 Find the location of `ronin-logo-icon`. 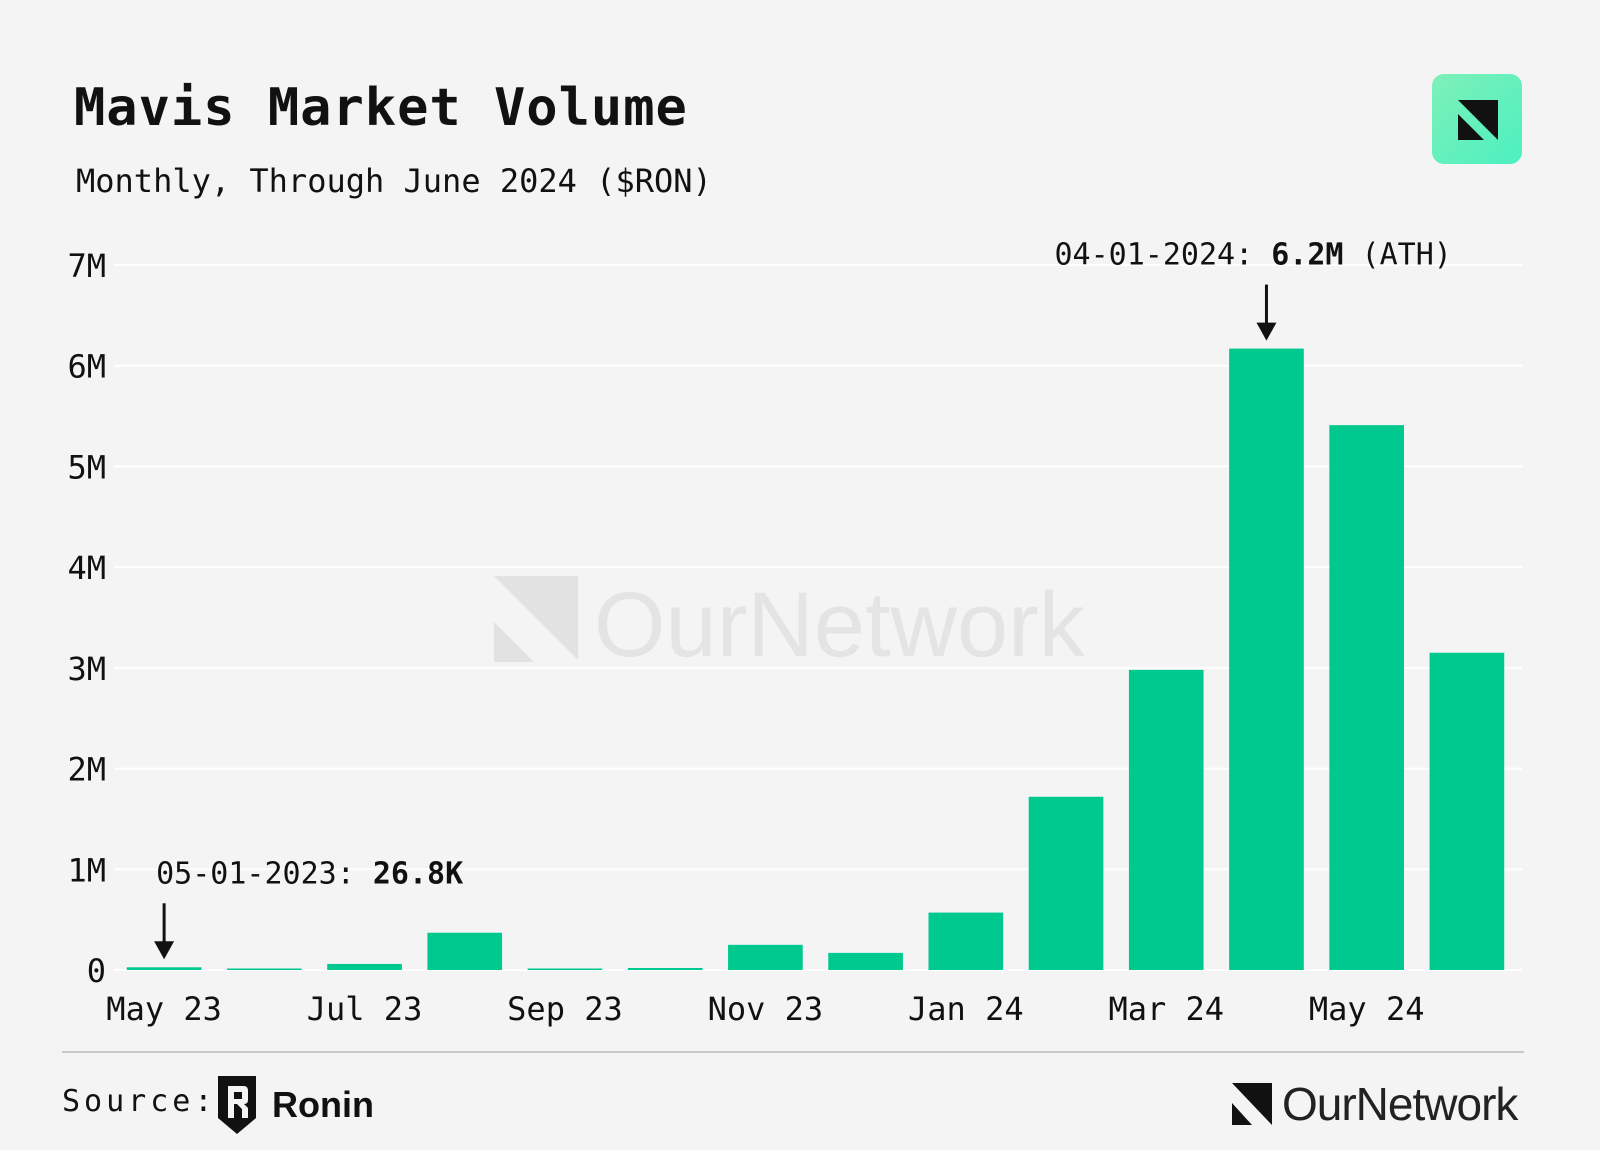

ronin-logo-icon is located at coordinates (237, 1107).